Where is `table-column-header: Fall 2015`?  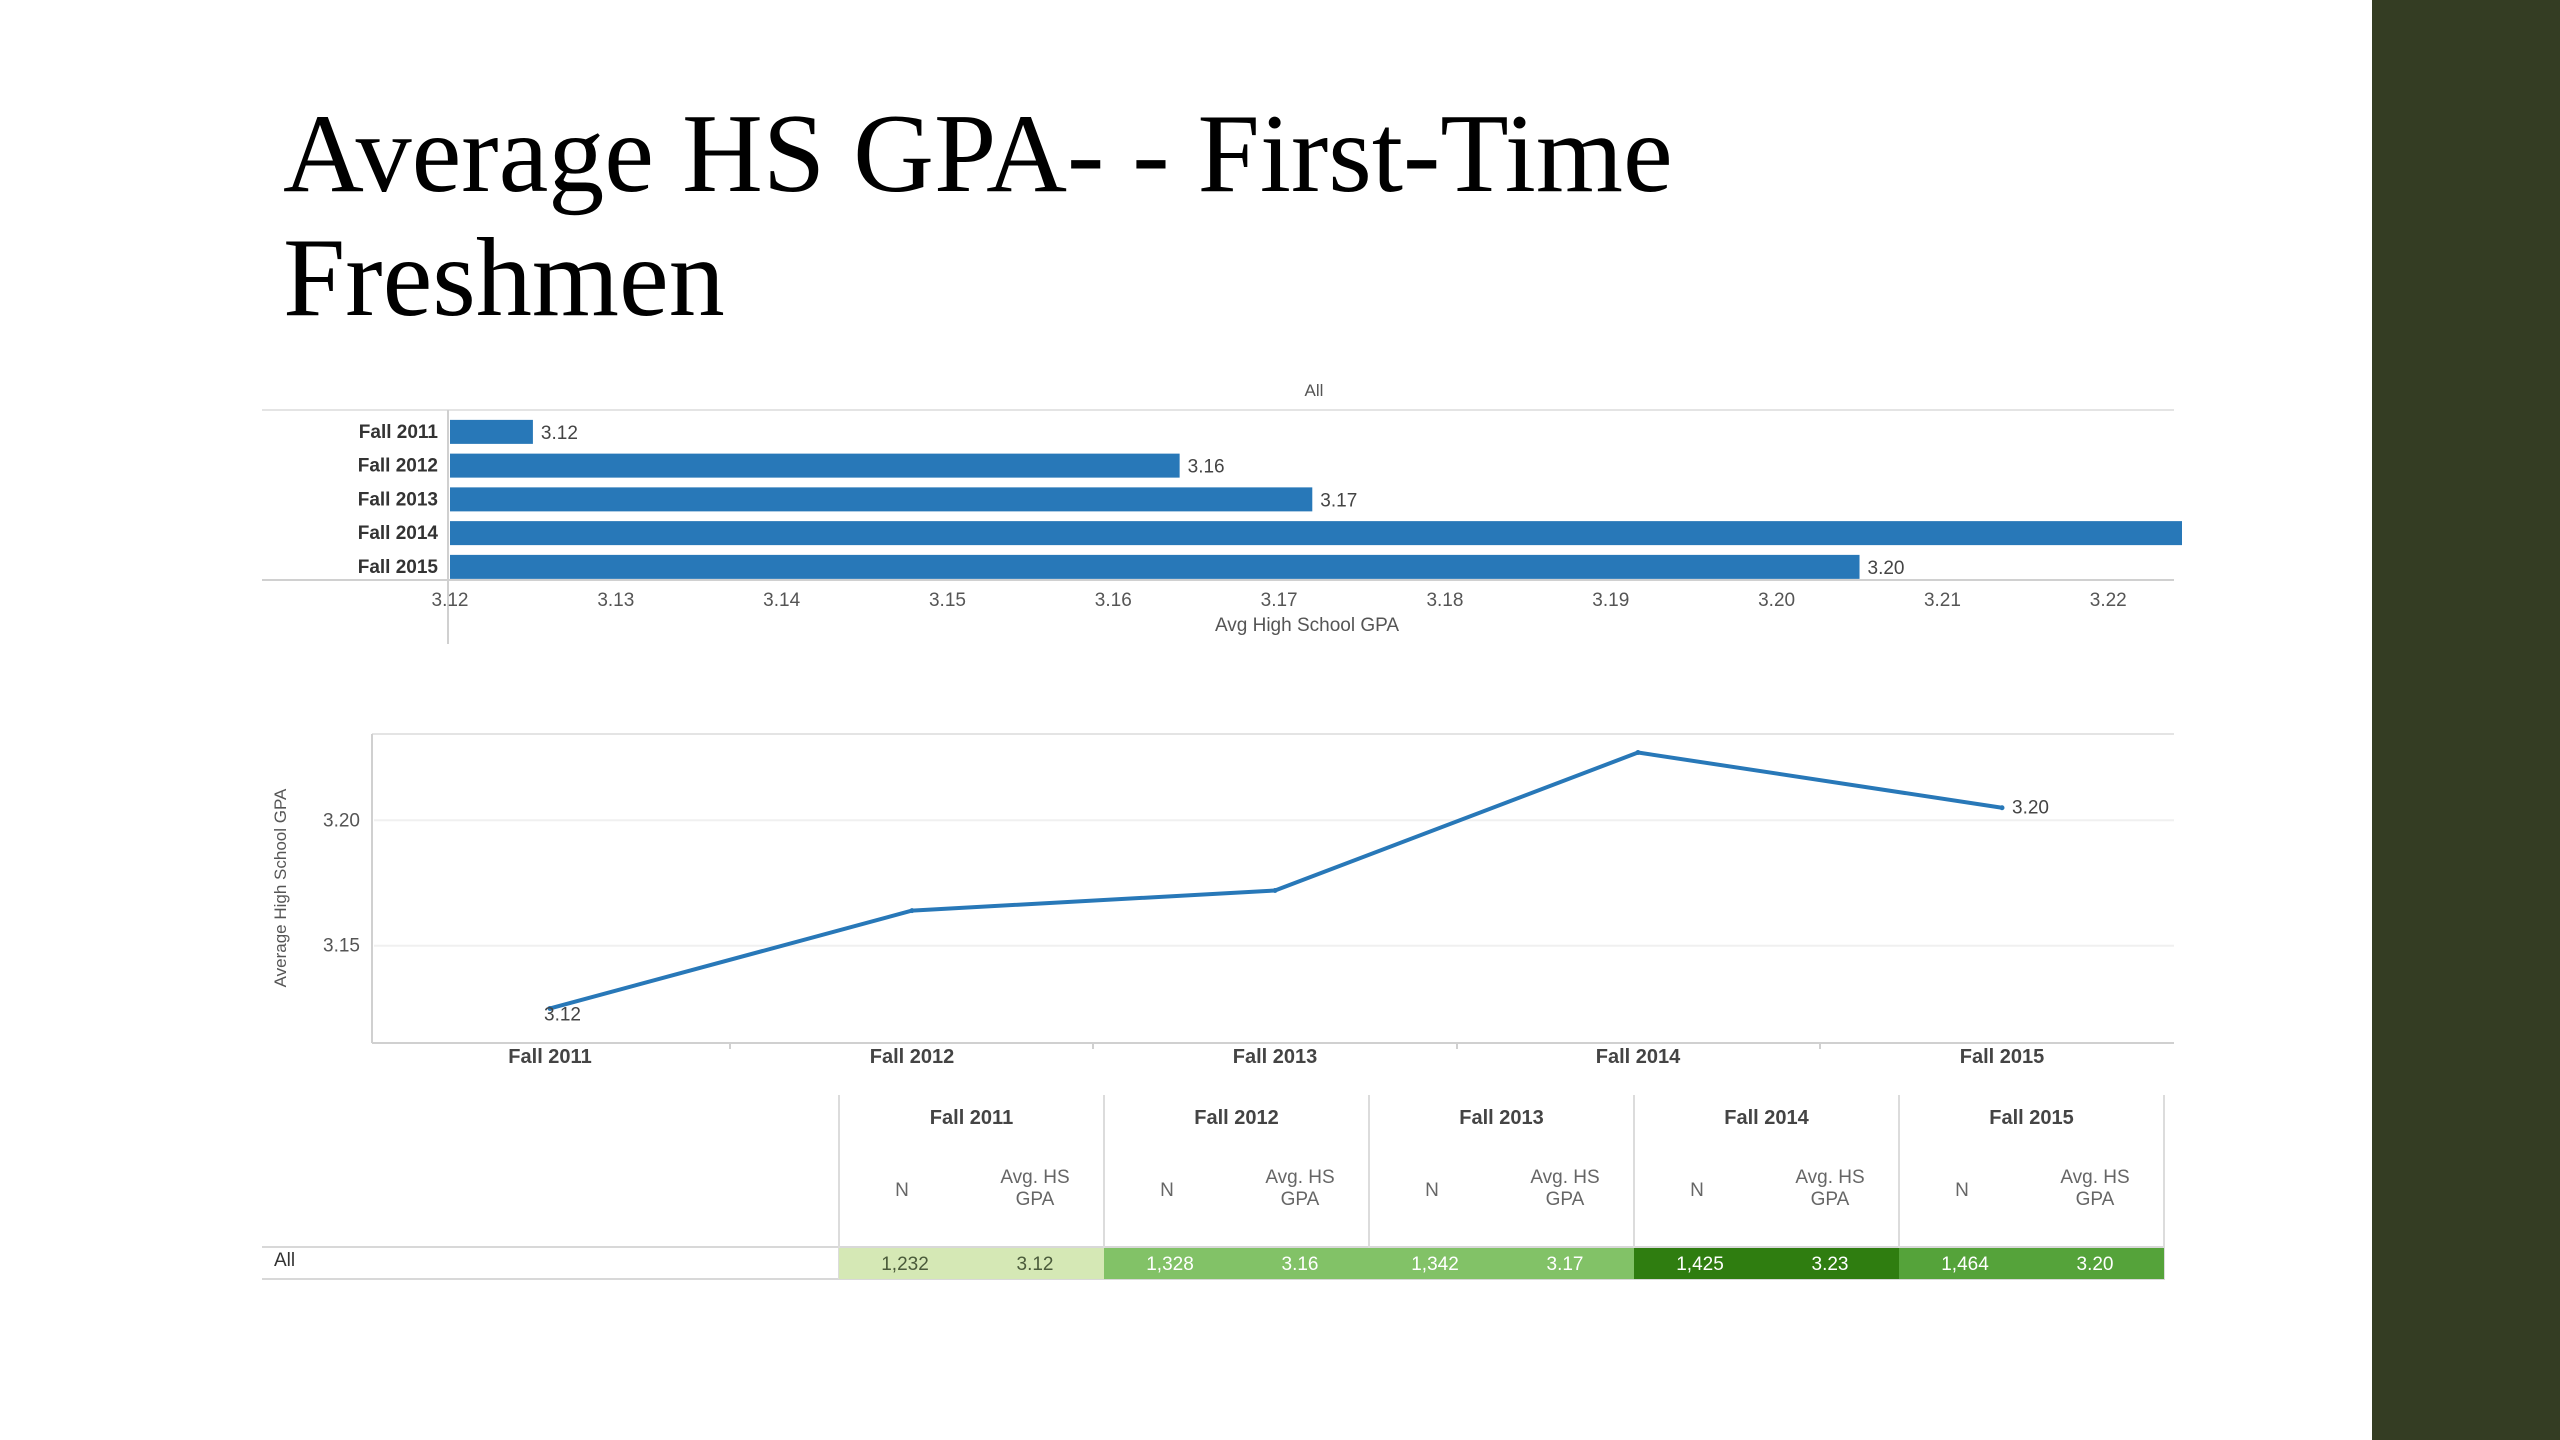
table-column-header: Fall 2015 is located at coordinates (2031, 1118).